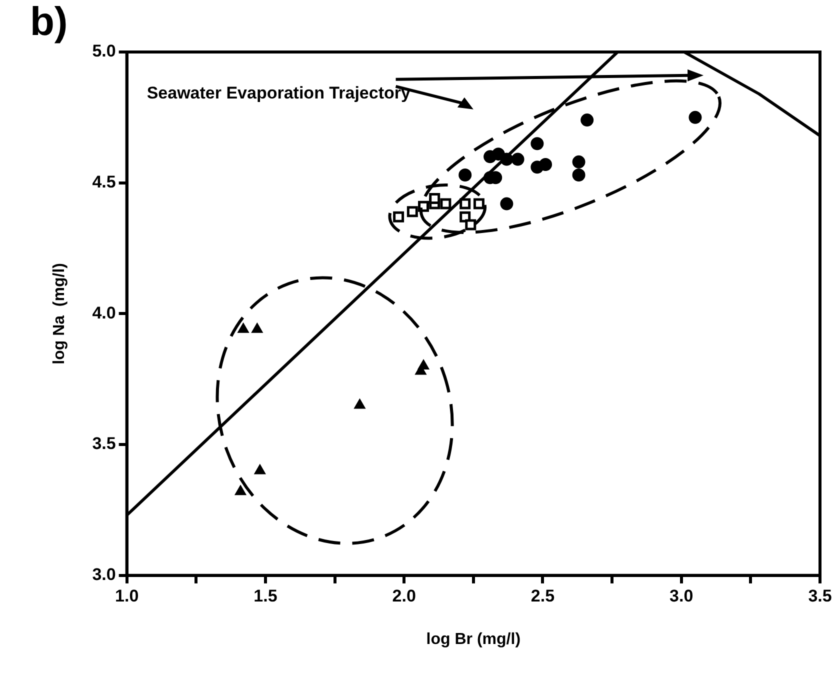 The image size is (840, 689). I want to click on y-tick-label: 4.5, so click(104, 182).